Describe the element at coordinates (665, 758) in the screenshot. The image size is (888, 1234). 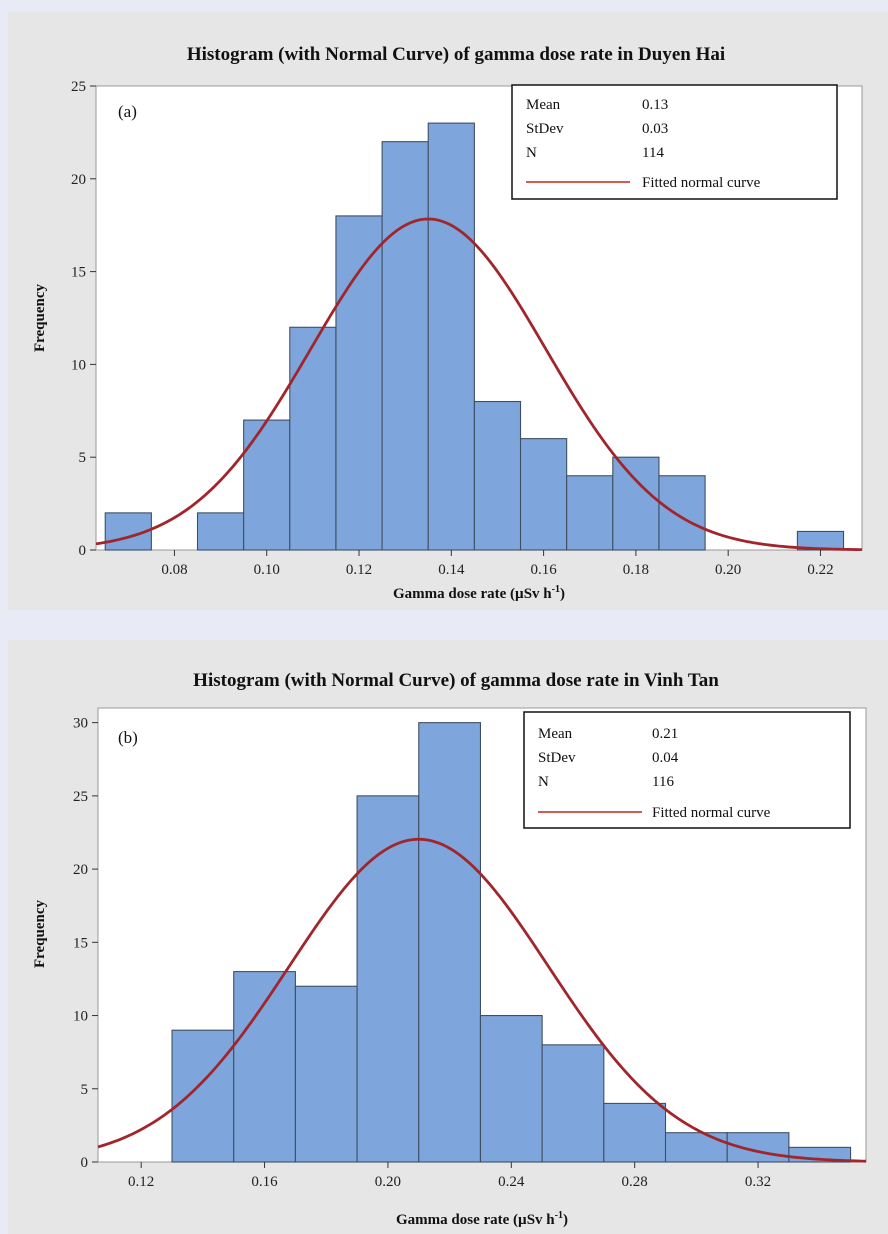
I see `legend-stdev-value: 0.04` at that location.